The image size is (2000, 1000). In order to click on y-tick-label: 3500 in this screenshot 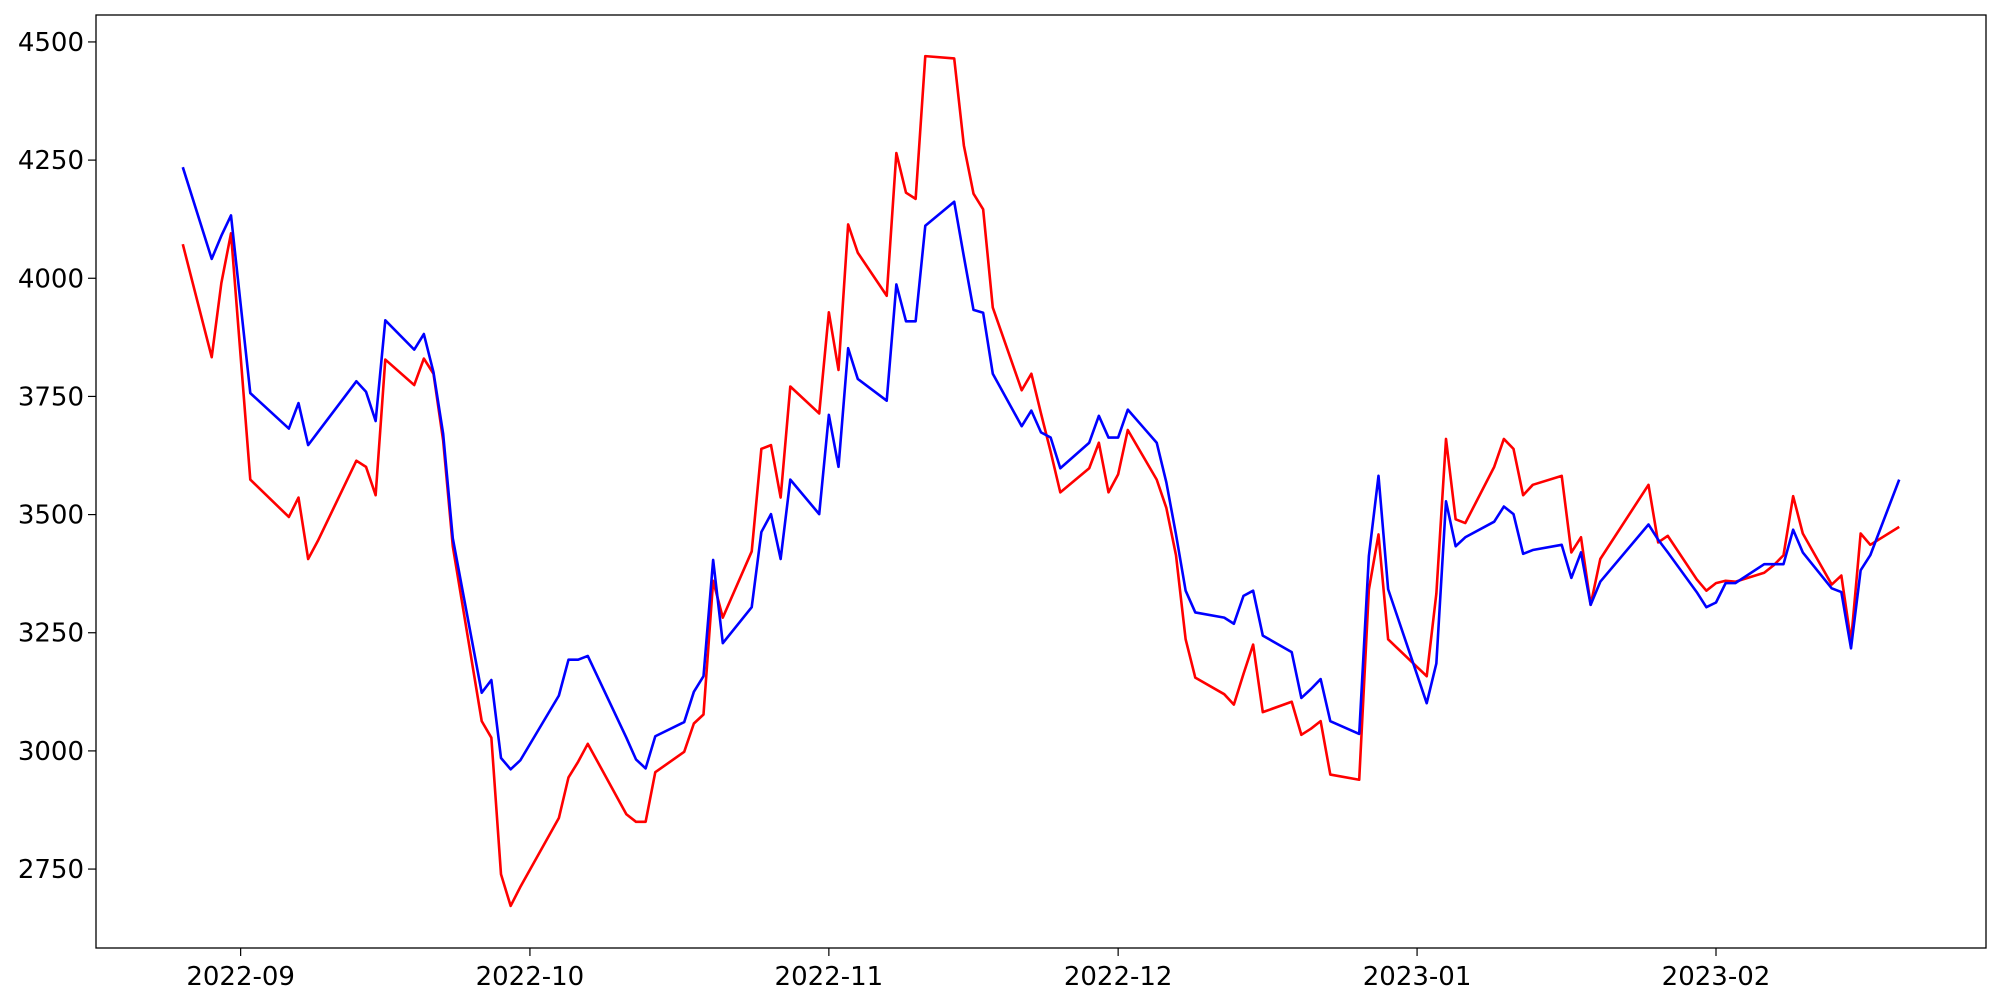, I will do `click(51, 516)`.